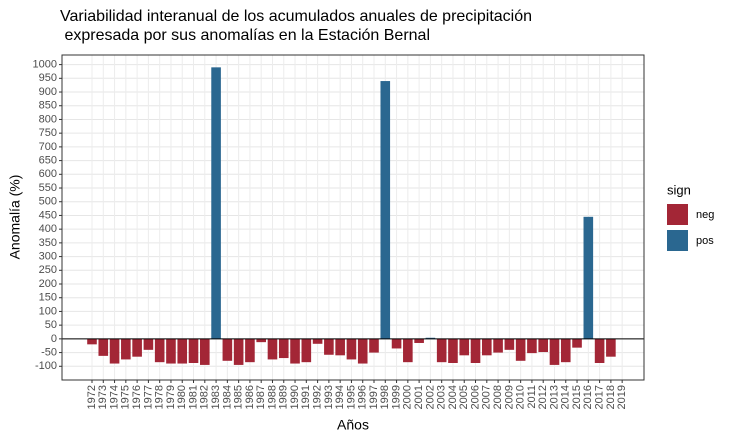 Image resolution: width=732 pixels, height=441 pixels. I want to click on y-tick-label: 250, so click(48, 270).